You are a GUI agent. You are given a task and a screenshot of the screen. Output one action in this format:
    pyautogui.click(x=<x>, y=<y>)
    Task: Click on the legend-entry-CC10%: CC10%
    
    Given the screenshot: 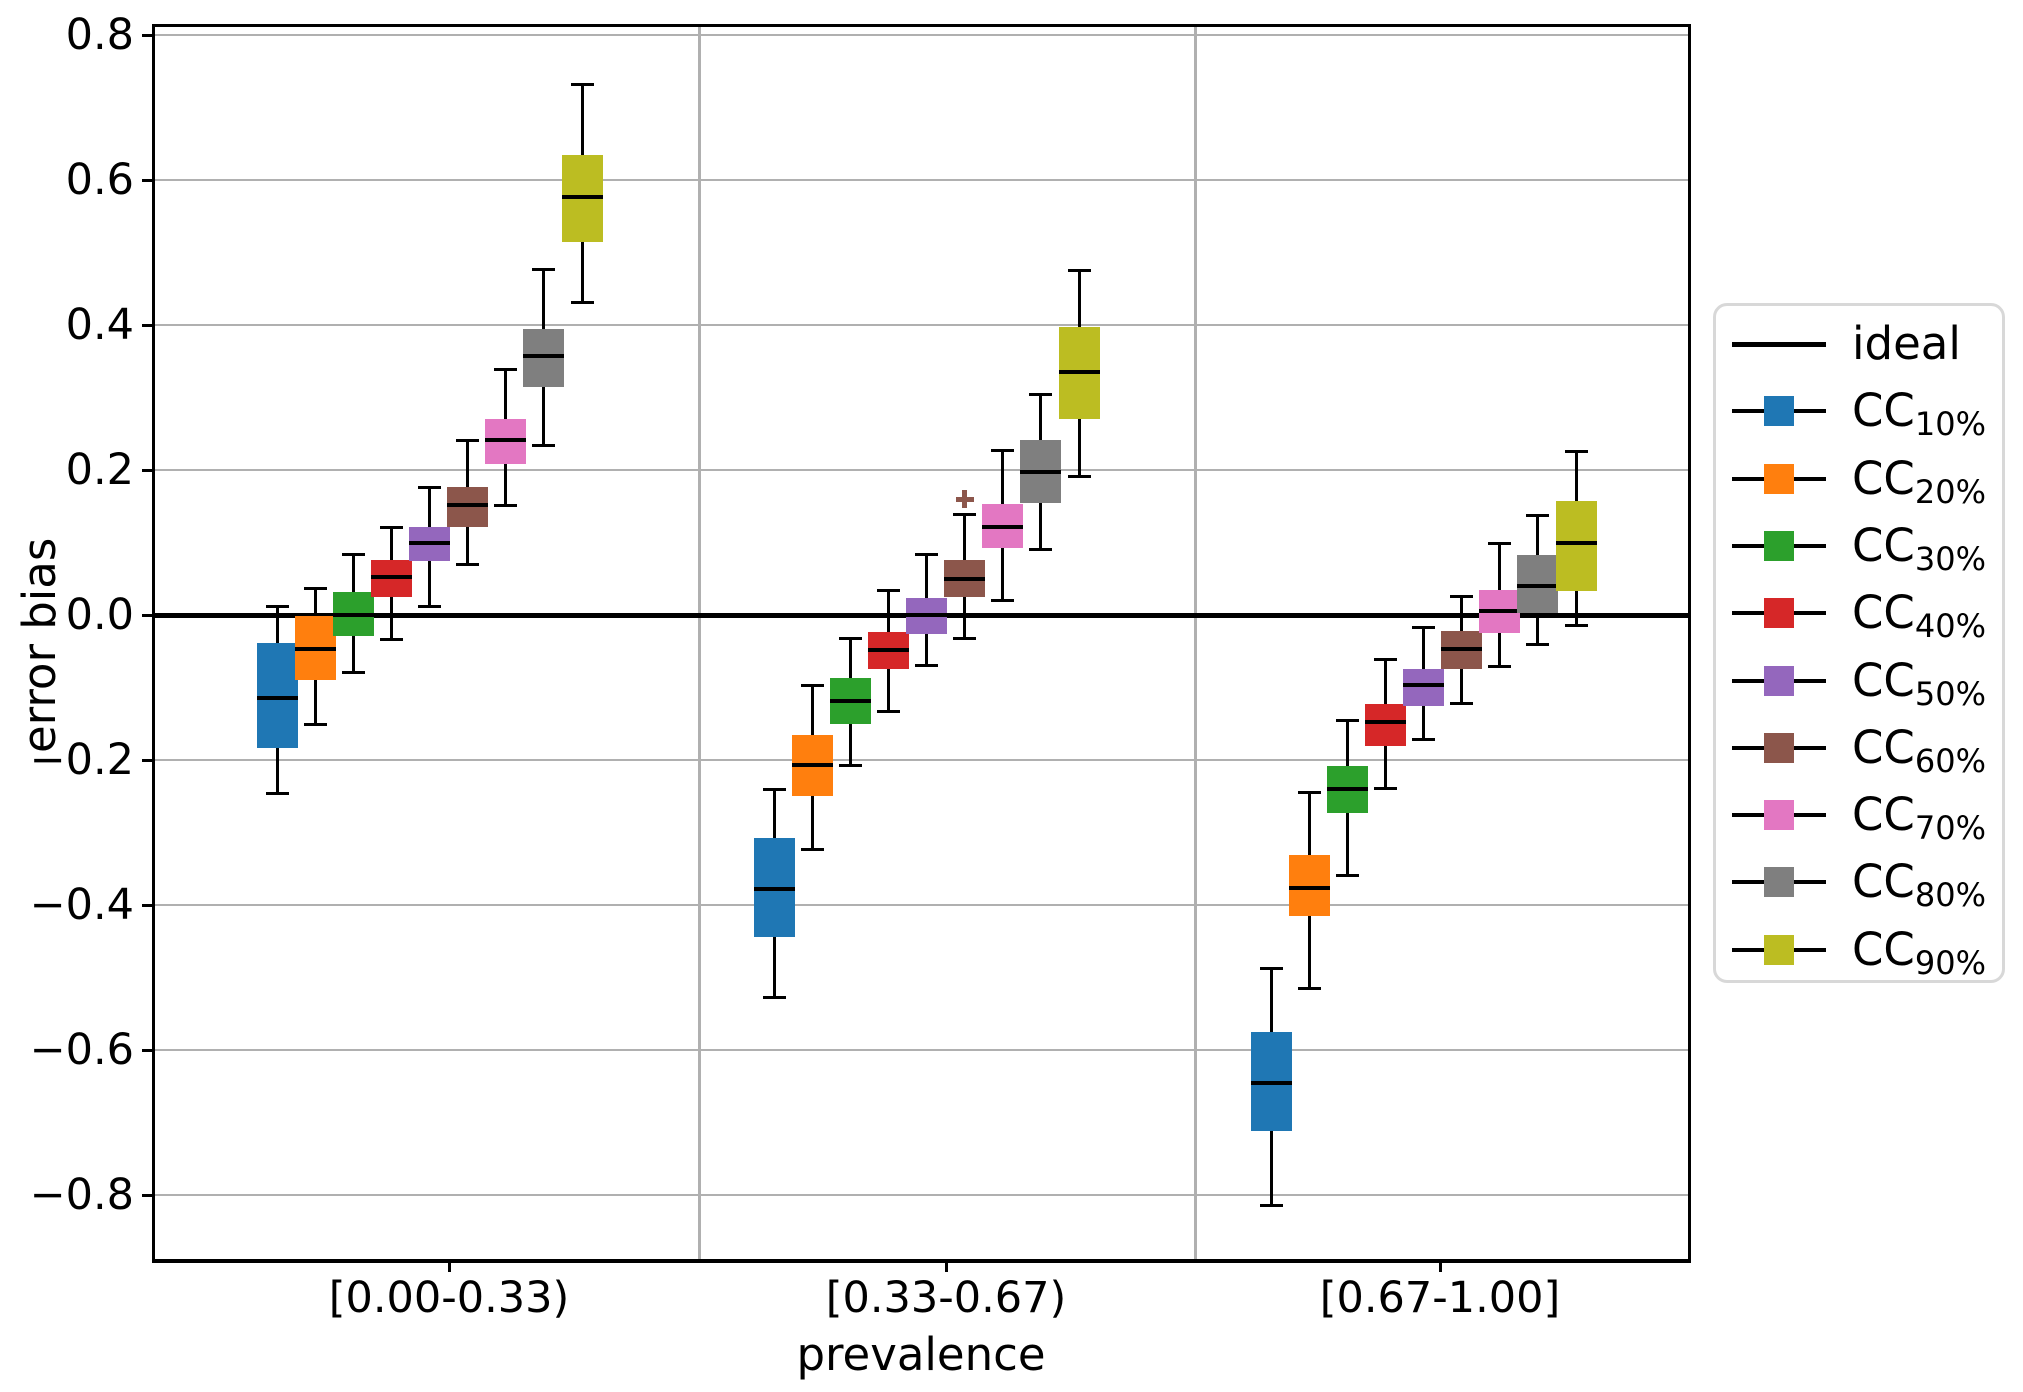 What is the action you would take?
    pyautogui.click(x=1859, y=412)
    